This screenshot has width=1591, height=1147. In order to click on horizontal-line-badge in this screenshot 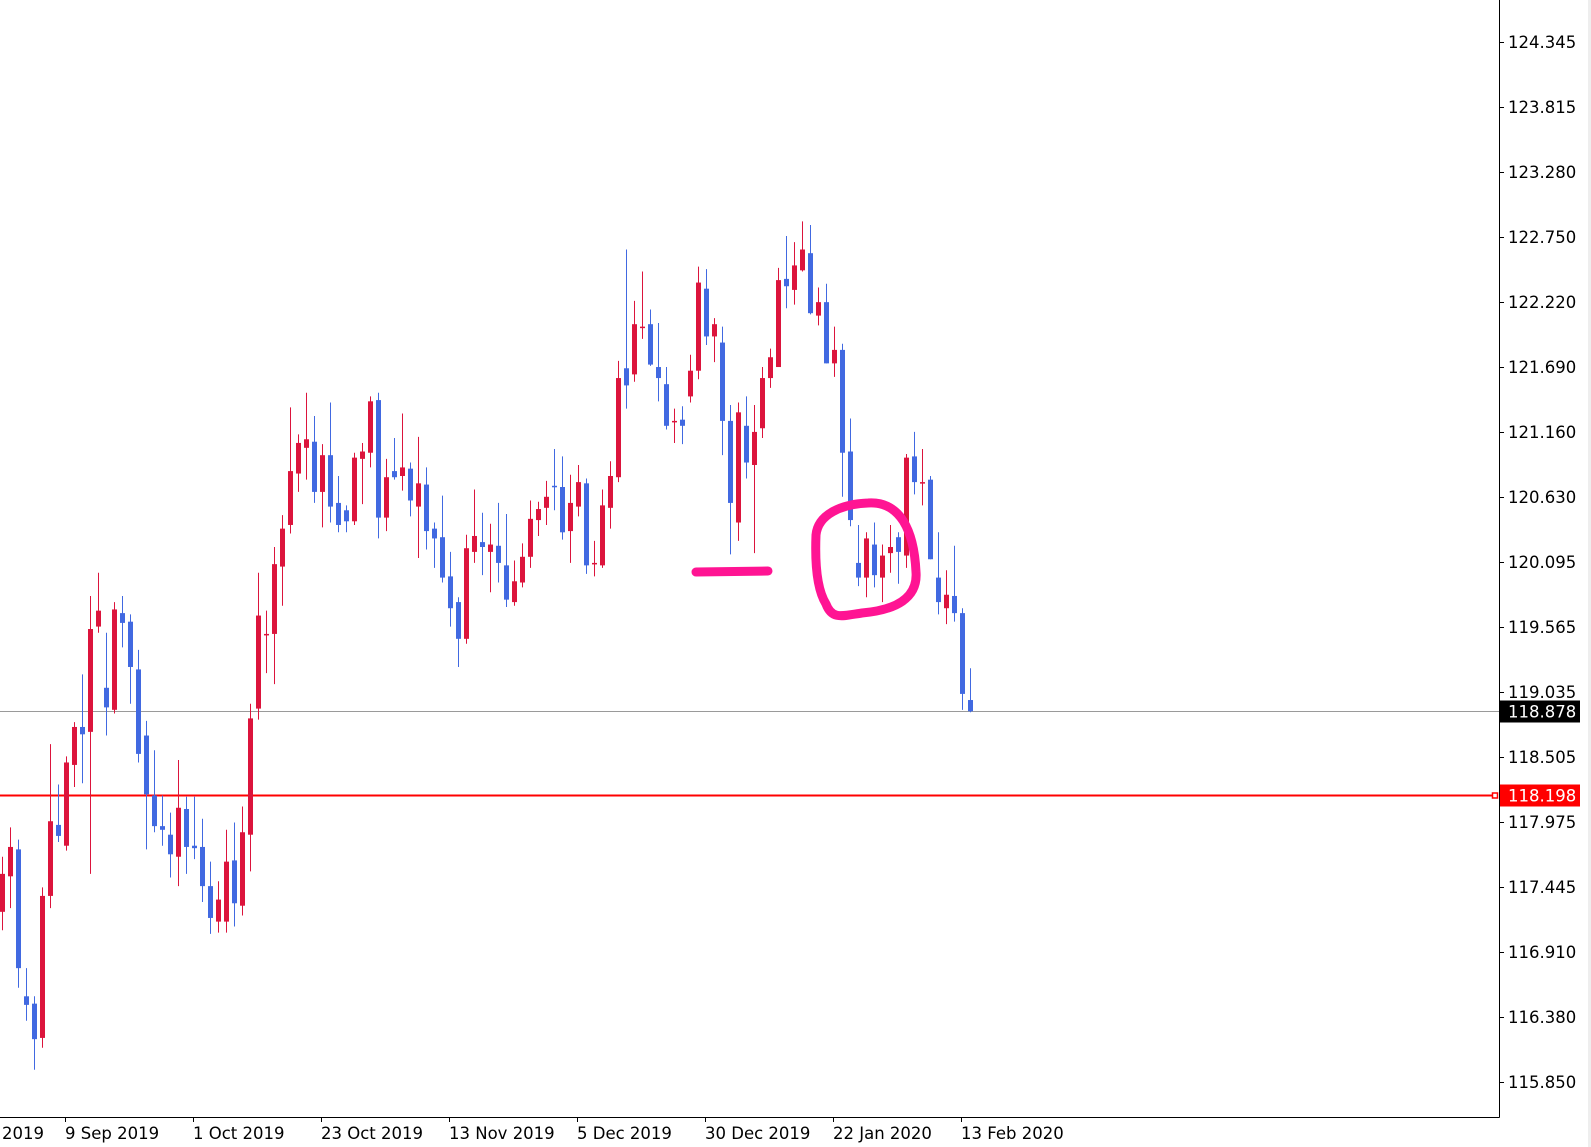, I will do `click(1540, 795)`.